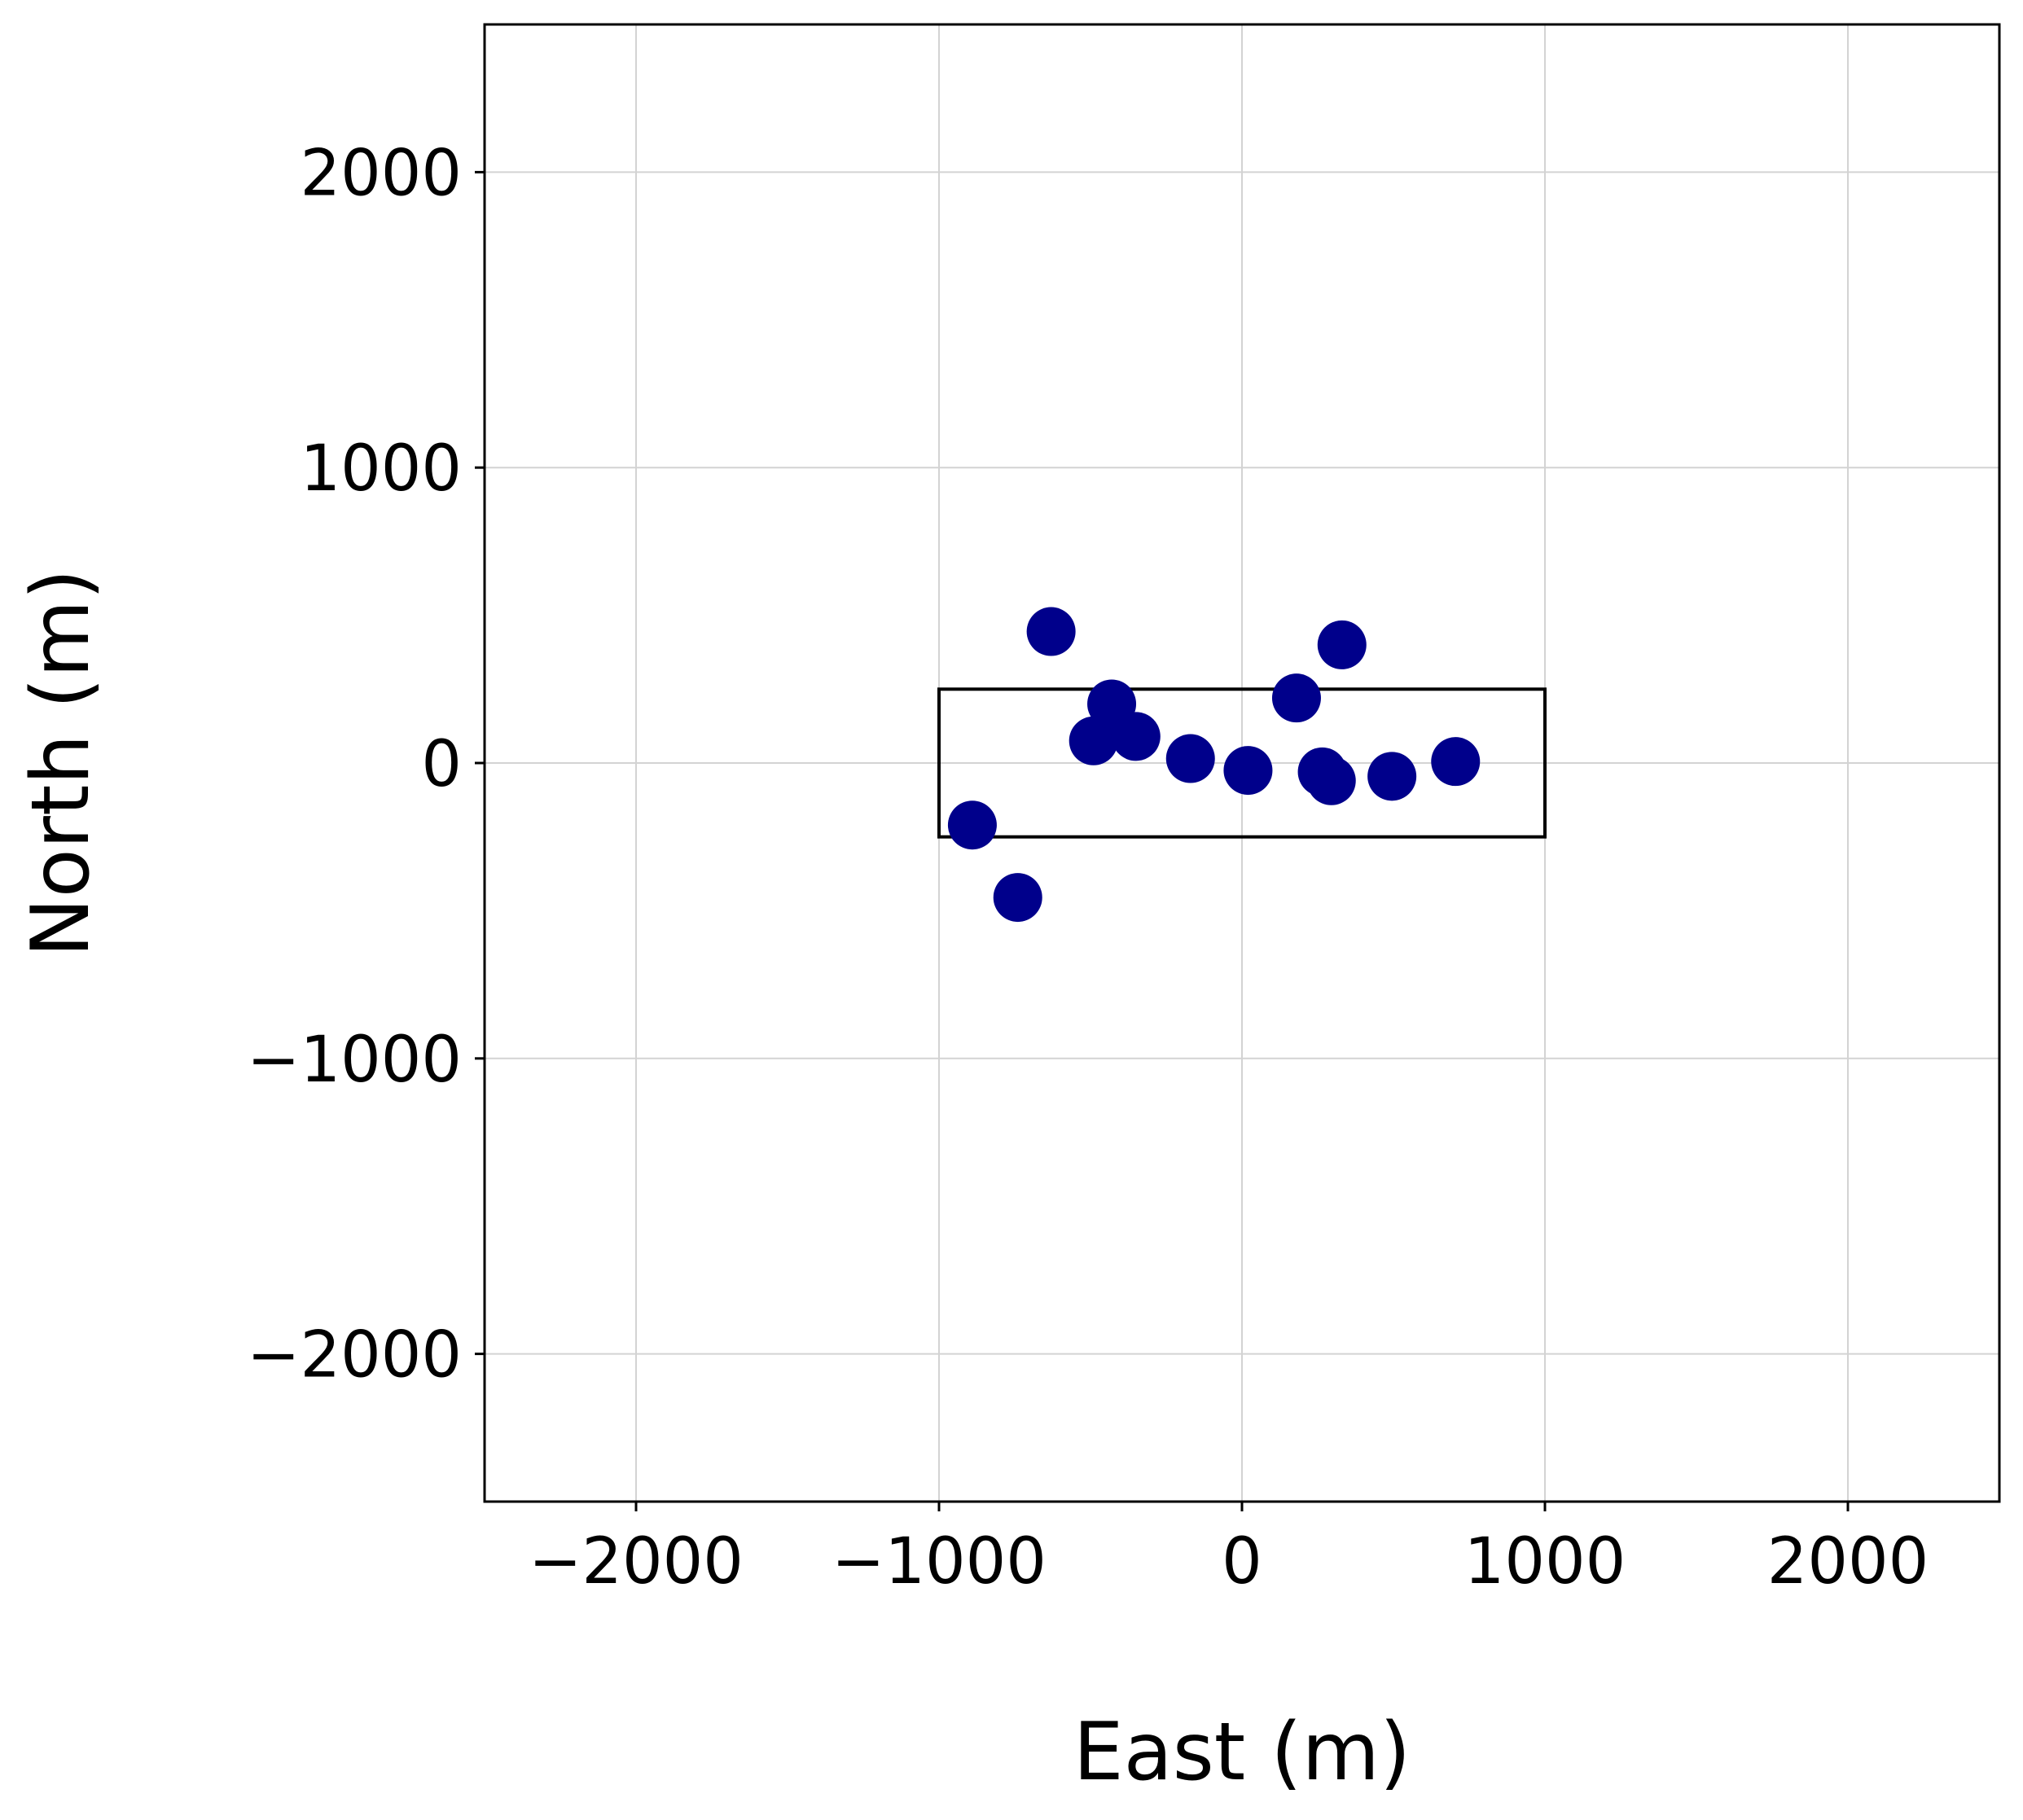 The width and height of the screenshot is (2023, 1820). I want to click on region-rectangle, so click(1242, 763).